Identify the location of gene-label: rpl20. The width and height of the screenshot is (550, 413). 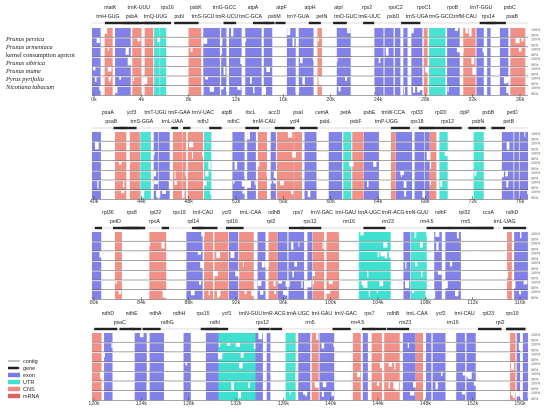
(441, 113).